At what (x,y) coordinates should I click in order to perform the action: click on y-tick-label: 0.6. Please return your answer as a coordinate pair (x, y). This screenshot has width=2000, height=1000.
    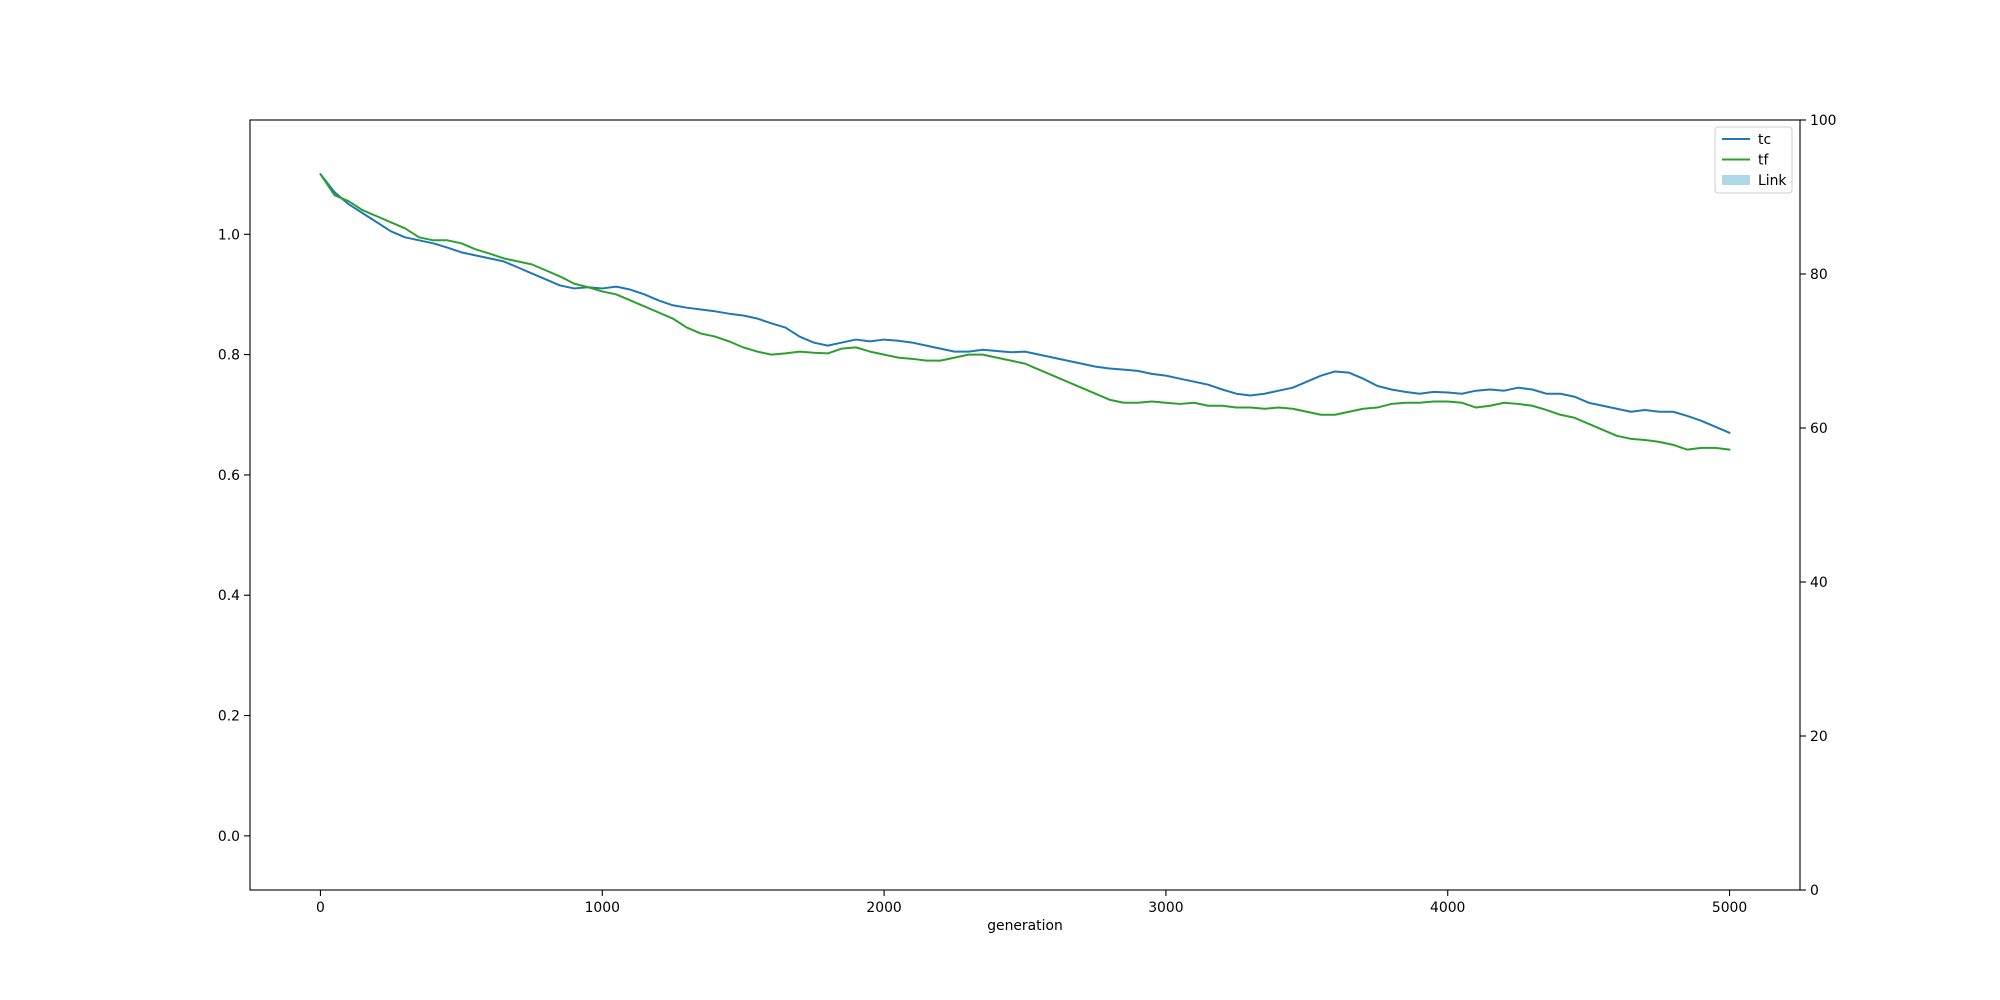
    Looking at the image, I should click on (229, 476).